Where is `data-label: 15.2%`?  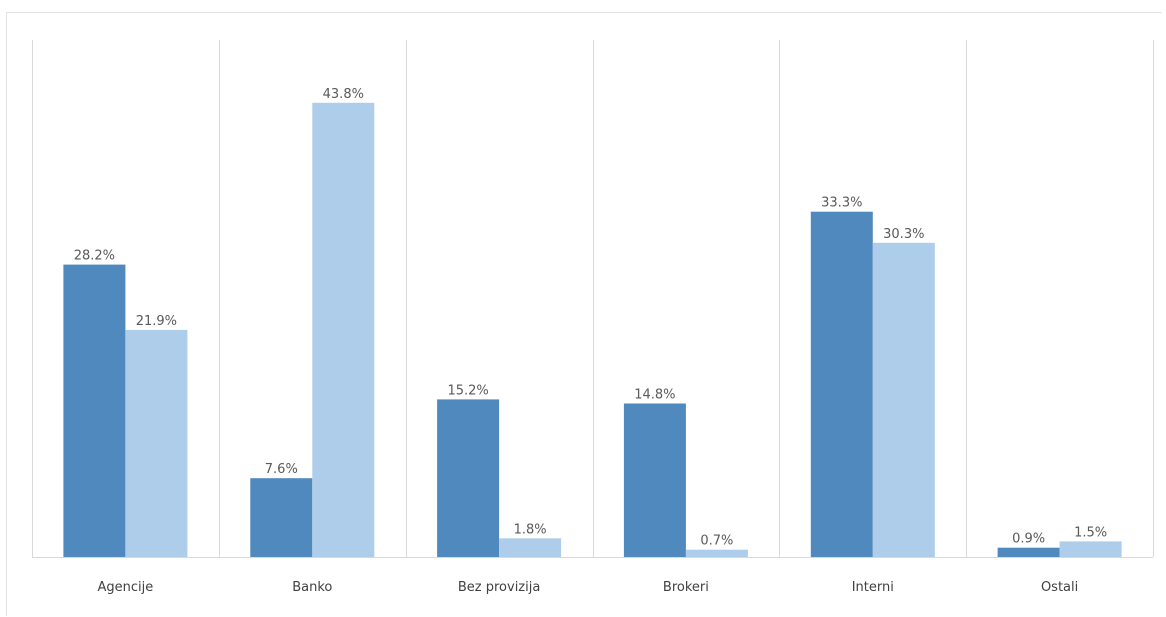
data-label: 15.2% is located at coordinates (467, 390).